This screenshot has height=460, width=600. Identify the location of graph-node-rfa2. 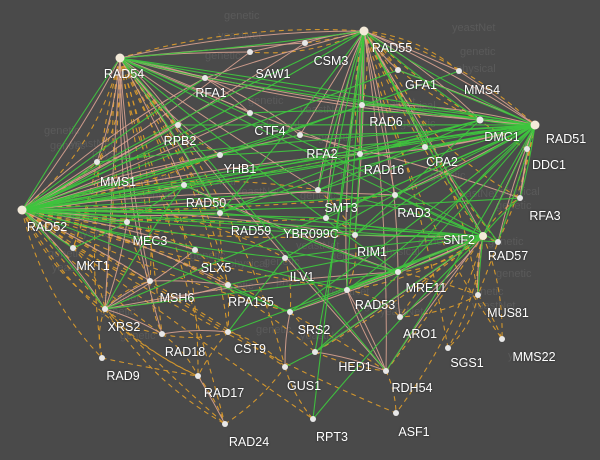
(300, 135).